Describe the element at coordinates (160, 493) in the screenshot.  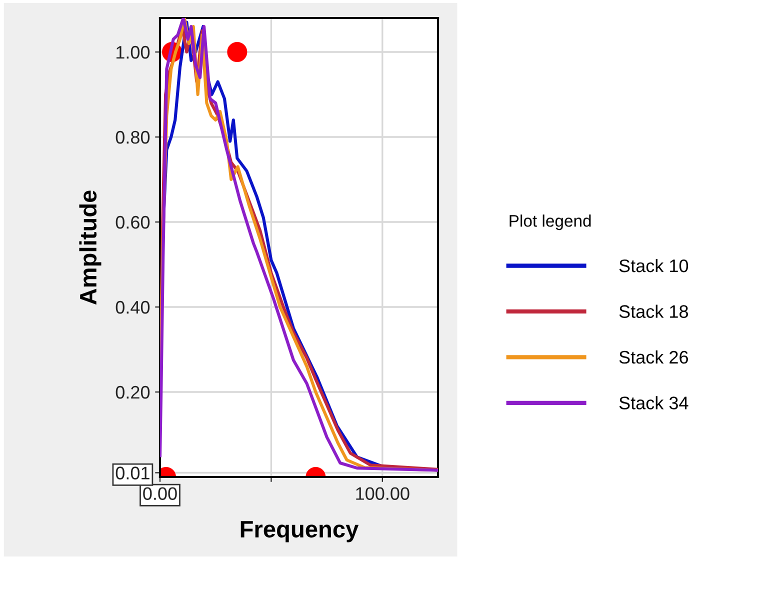
I see `x-tick-label: 0.00` at that location.